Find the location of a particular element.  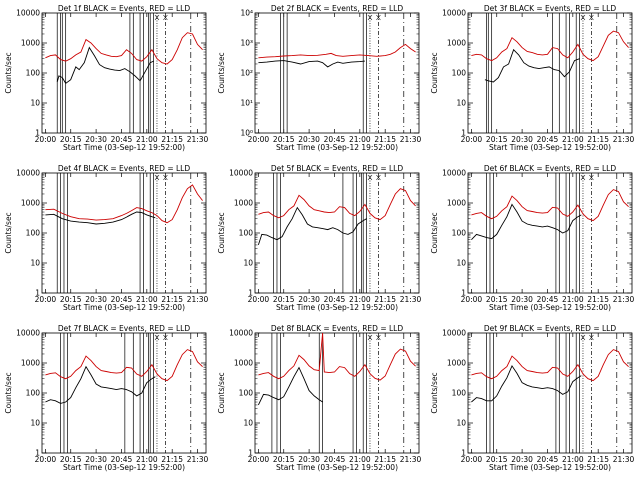

panel-title: Det 7f BLACK = Events, RED = LLD is located at coordinates (124, 328).